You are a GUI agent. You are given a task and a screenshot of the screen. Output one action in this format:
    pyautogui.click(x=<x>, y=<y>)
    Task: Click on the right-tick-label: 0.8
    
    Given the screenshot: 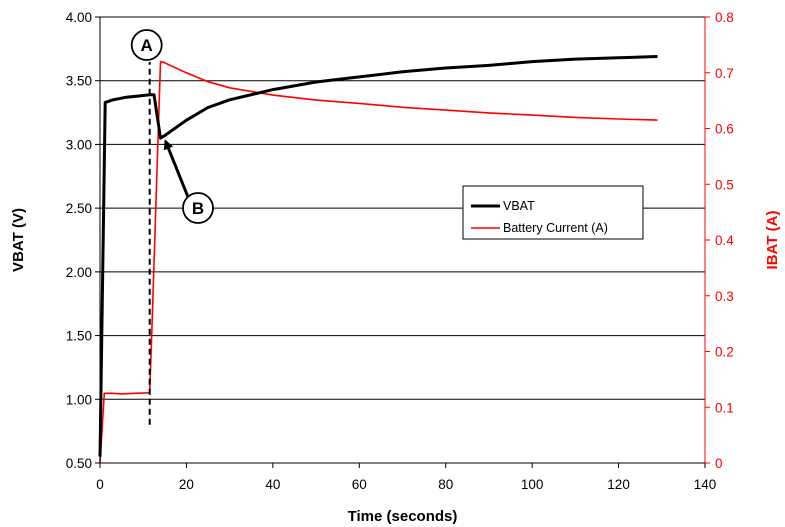 What is the action you would take?
    pyautogui.click(x=724, y=17)
    